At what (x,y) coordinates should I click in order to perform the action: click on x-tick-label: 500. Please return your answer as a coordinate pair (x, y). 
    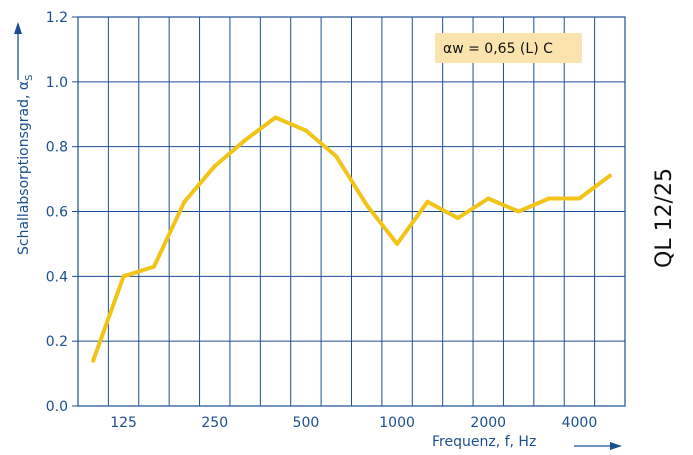
    Looking at the image, I should click on (306, 423).